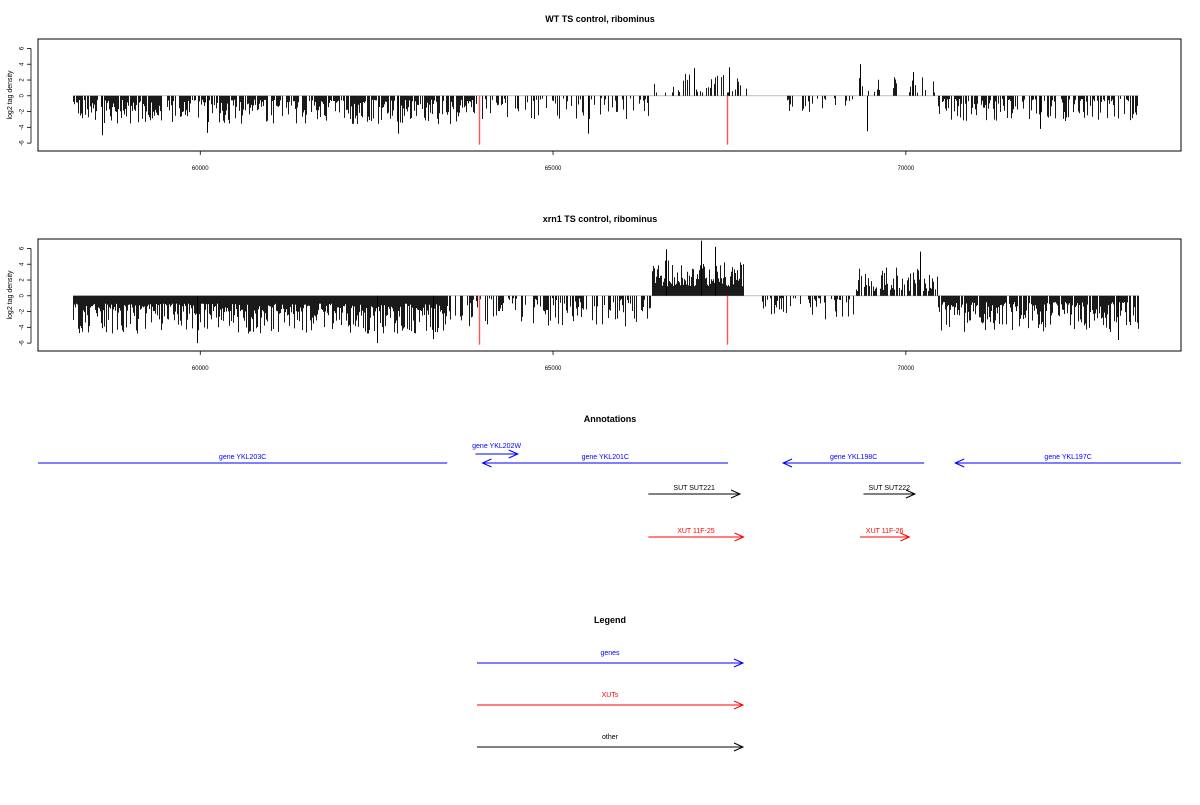 This screenshot has height=805, width=1200. What do you see at coordinates (885, 531) in the screenshot?
I see `feature-label: XUT 11F-26` at bounding box center [885, 531].